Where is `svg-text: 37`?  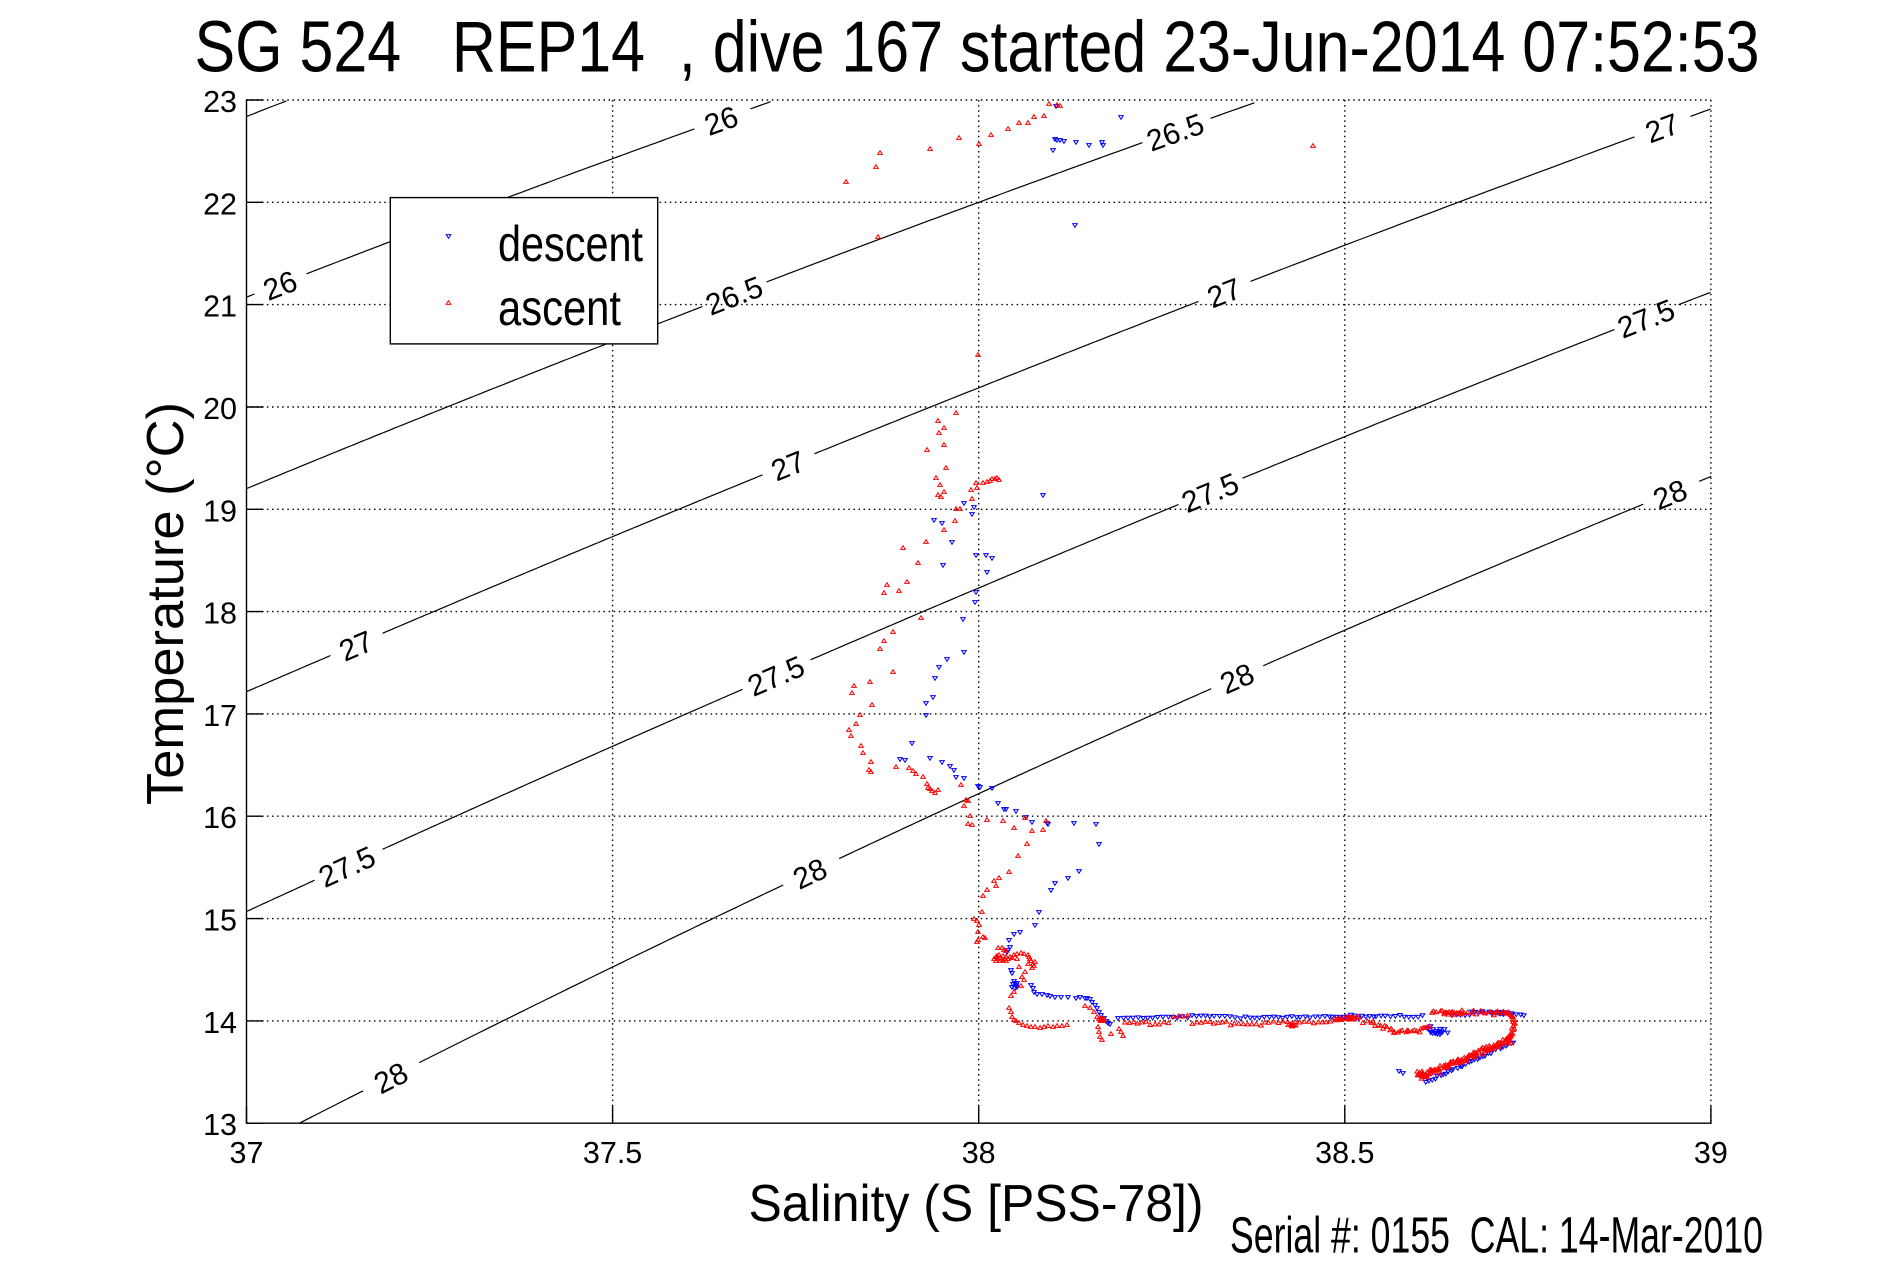 svg-text: 37 is located at coordinates (247, 1153).